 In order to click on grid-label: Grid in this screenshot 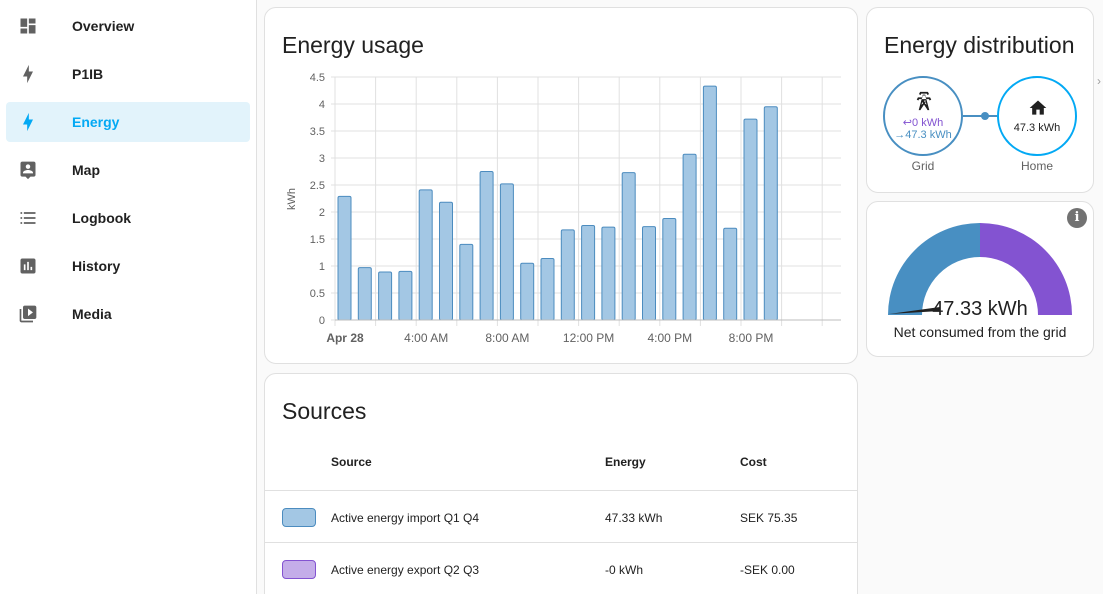, I will do `click(923, 166)`.